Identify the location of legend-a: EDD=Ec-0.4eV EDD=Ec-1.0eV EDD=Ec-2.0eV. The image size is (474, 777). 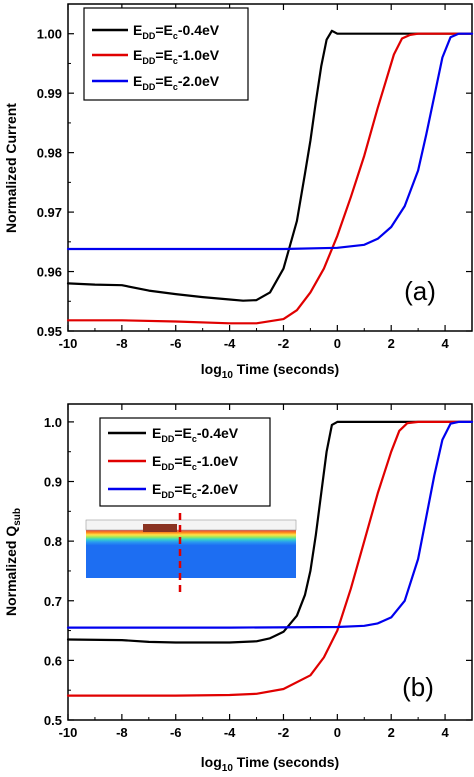
(166, 54).